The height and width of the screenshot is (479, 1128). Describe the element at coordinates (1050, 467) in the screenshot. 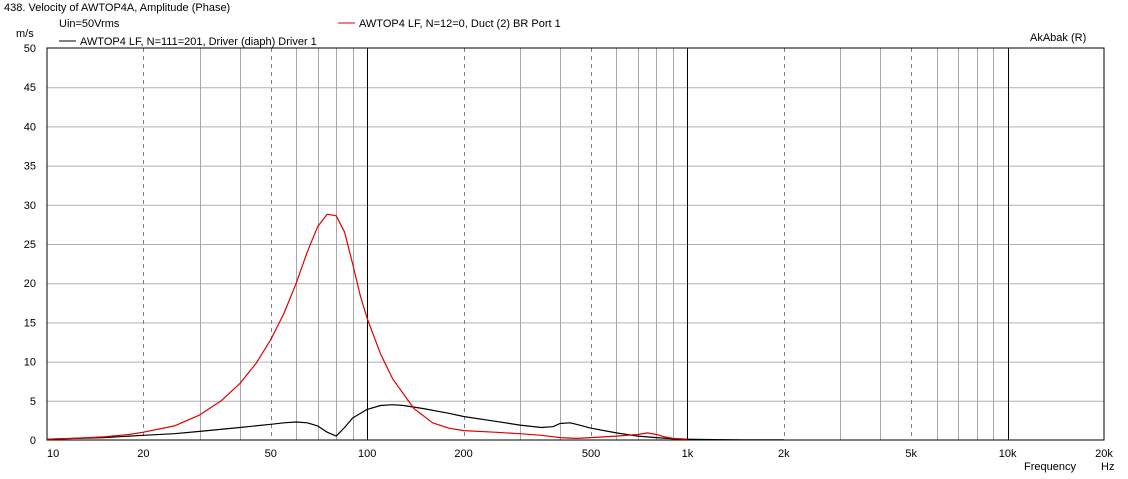

I see `x-axis-label: Frequency` at that location.